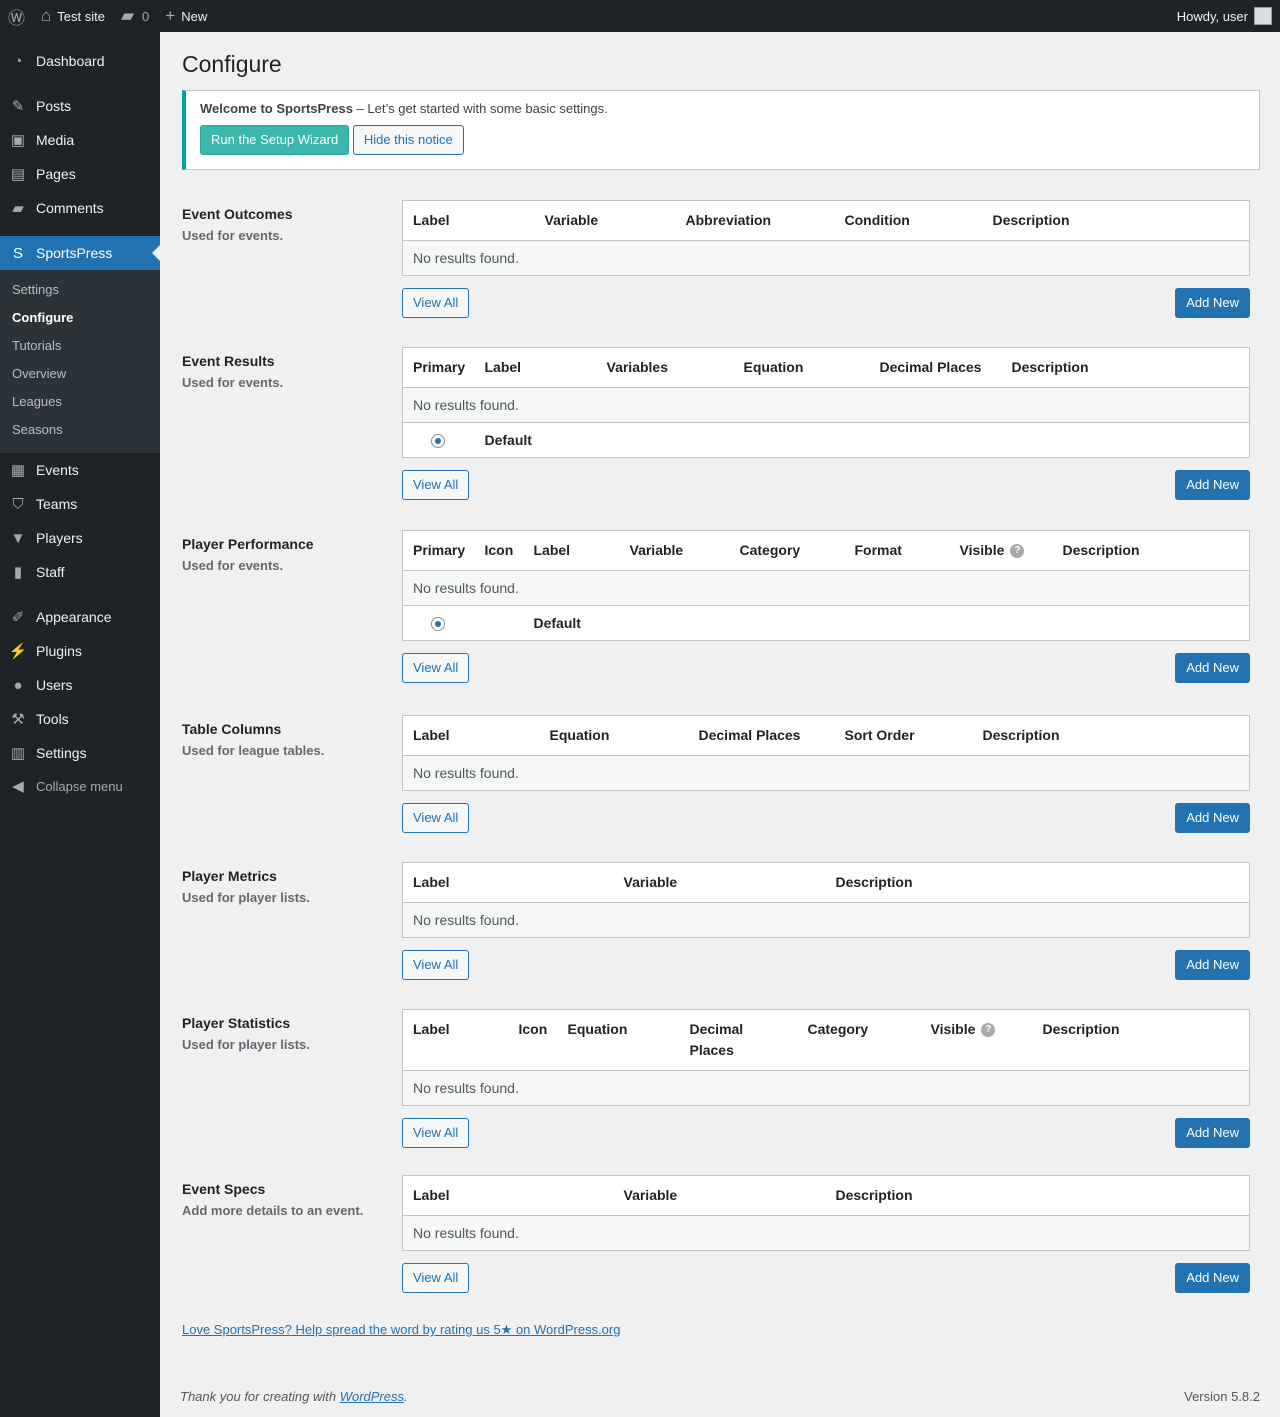 Image resolution: width=1280 pixels, height=1417 pixels. Describe the element at coordinates (80, 106) in the screenshot. I see `sidebar-item-posts: ✎ Posts` at that location.